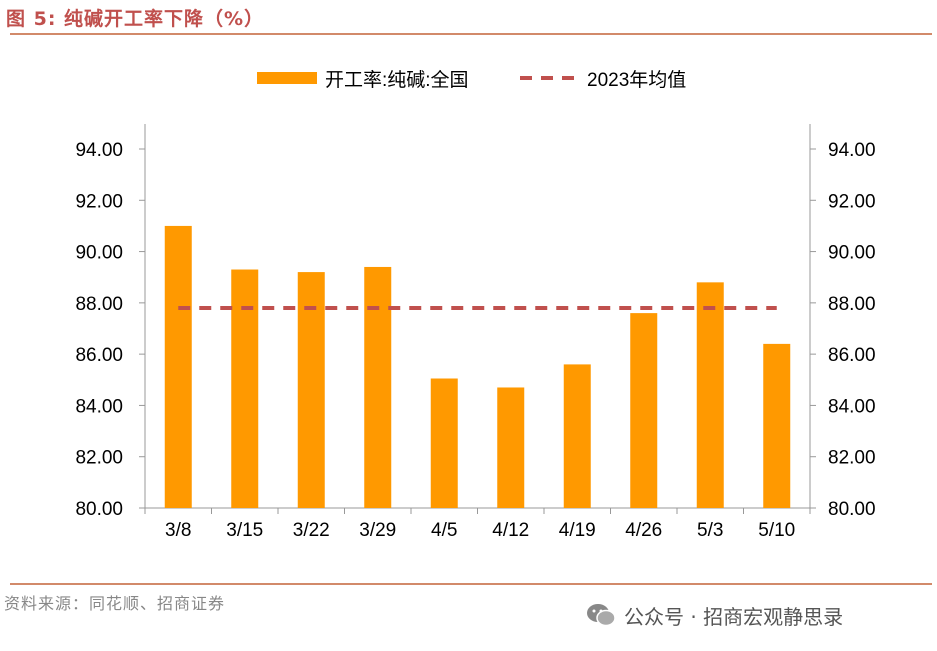 This screenshot has width=937, height=651. I want to click on bottom-rule, so click(471, 584).